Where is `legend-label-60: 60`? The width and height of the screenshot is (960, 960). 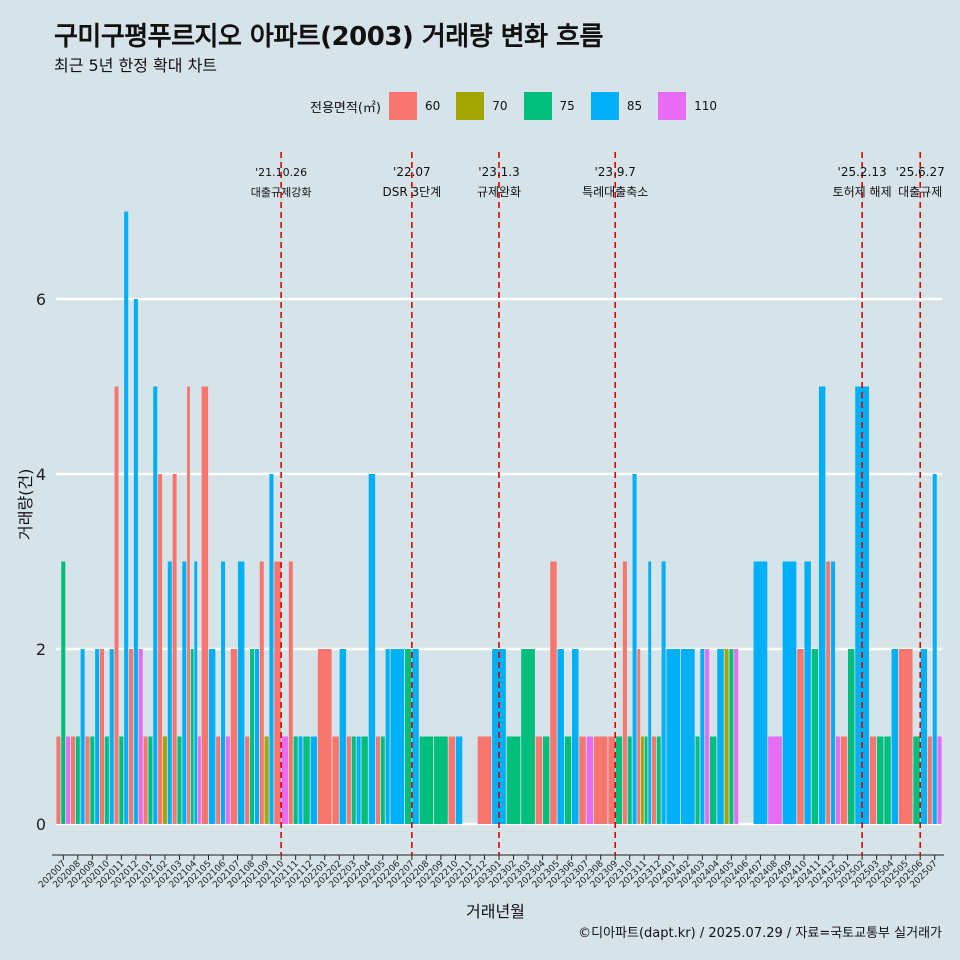 legend-label-60: 60 is located at coordinates (432, 106).